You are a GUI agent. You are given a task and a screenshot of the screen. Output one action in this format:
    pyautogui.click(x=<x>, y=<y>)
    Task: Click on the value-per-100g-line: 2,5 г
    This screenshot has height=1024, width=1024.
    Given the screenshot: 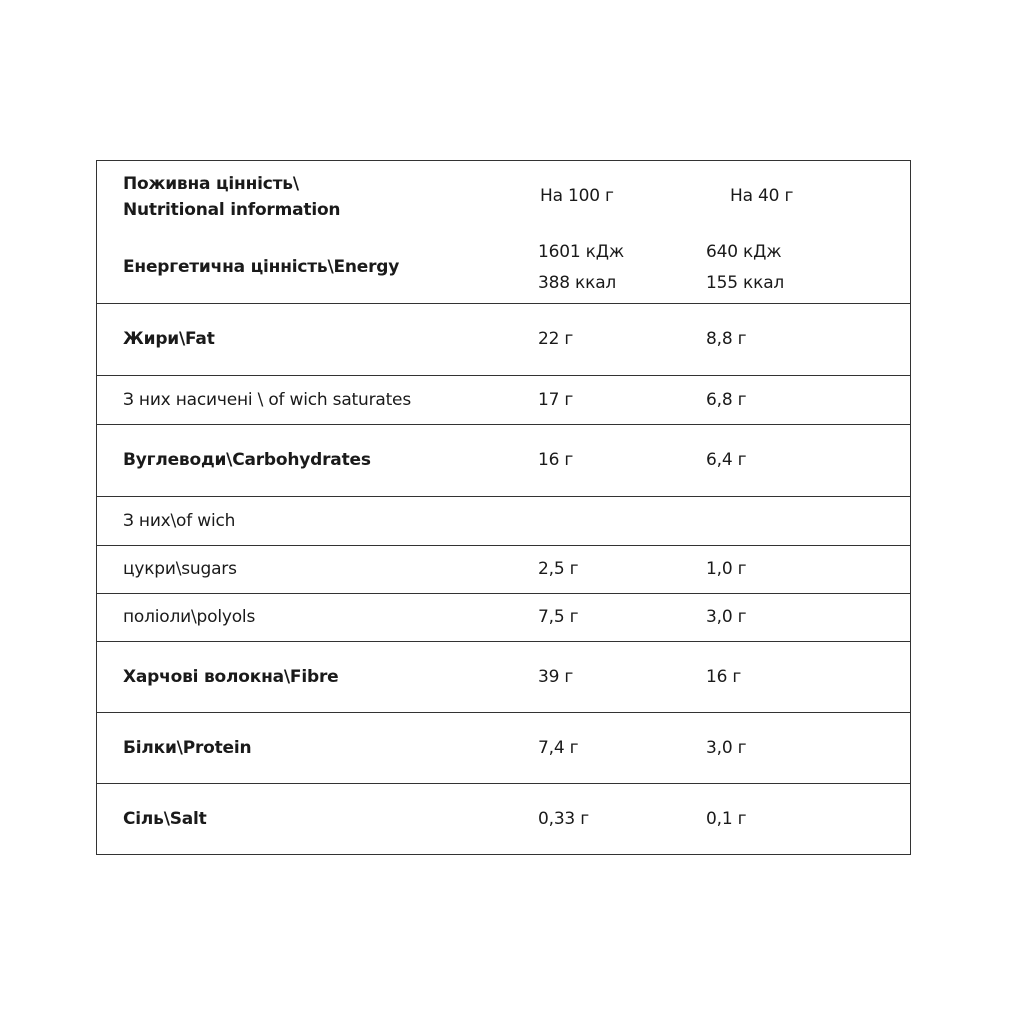 What is the action you would take?
    pyautogui.click(x=558, y=569)
    